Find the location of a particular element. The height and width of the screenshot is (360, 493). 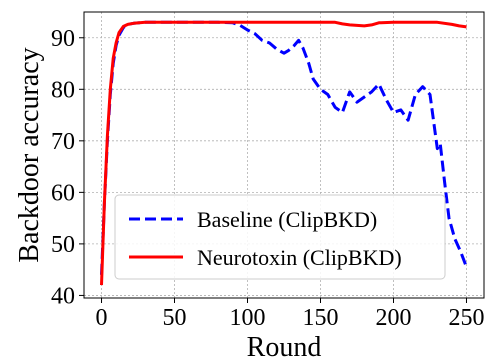

x-tick-label: 150 is located at coordinates (320, 318).